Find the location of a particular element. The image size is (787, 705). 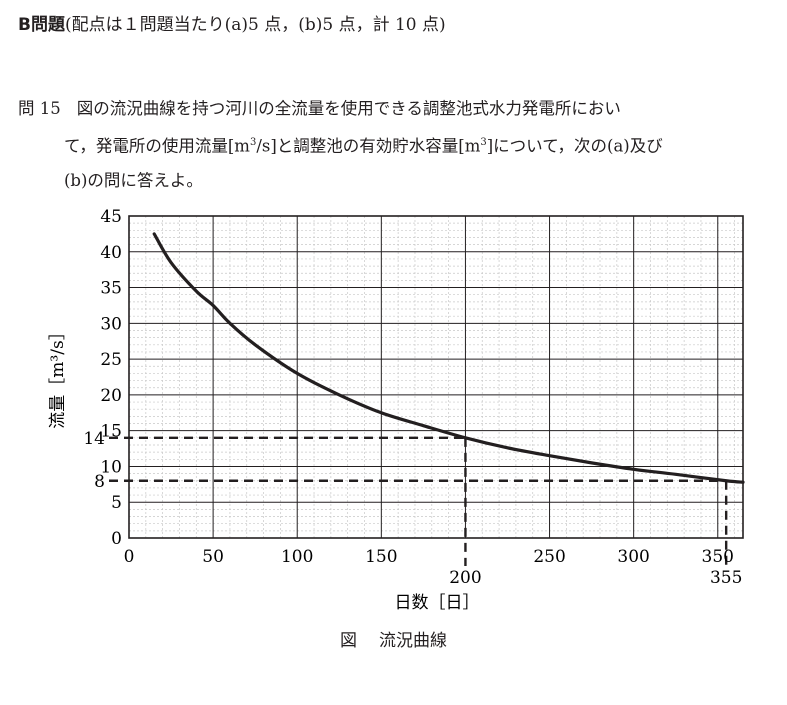

figure-caption: 図 流況曲線 is located at coordinates (393, 638).